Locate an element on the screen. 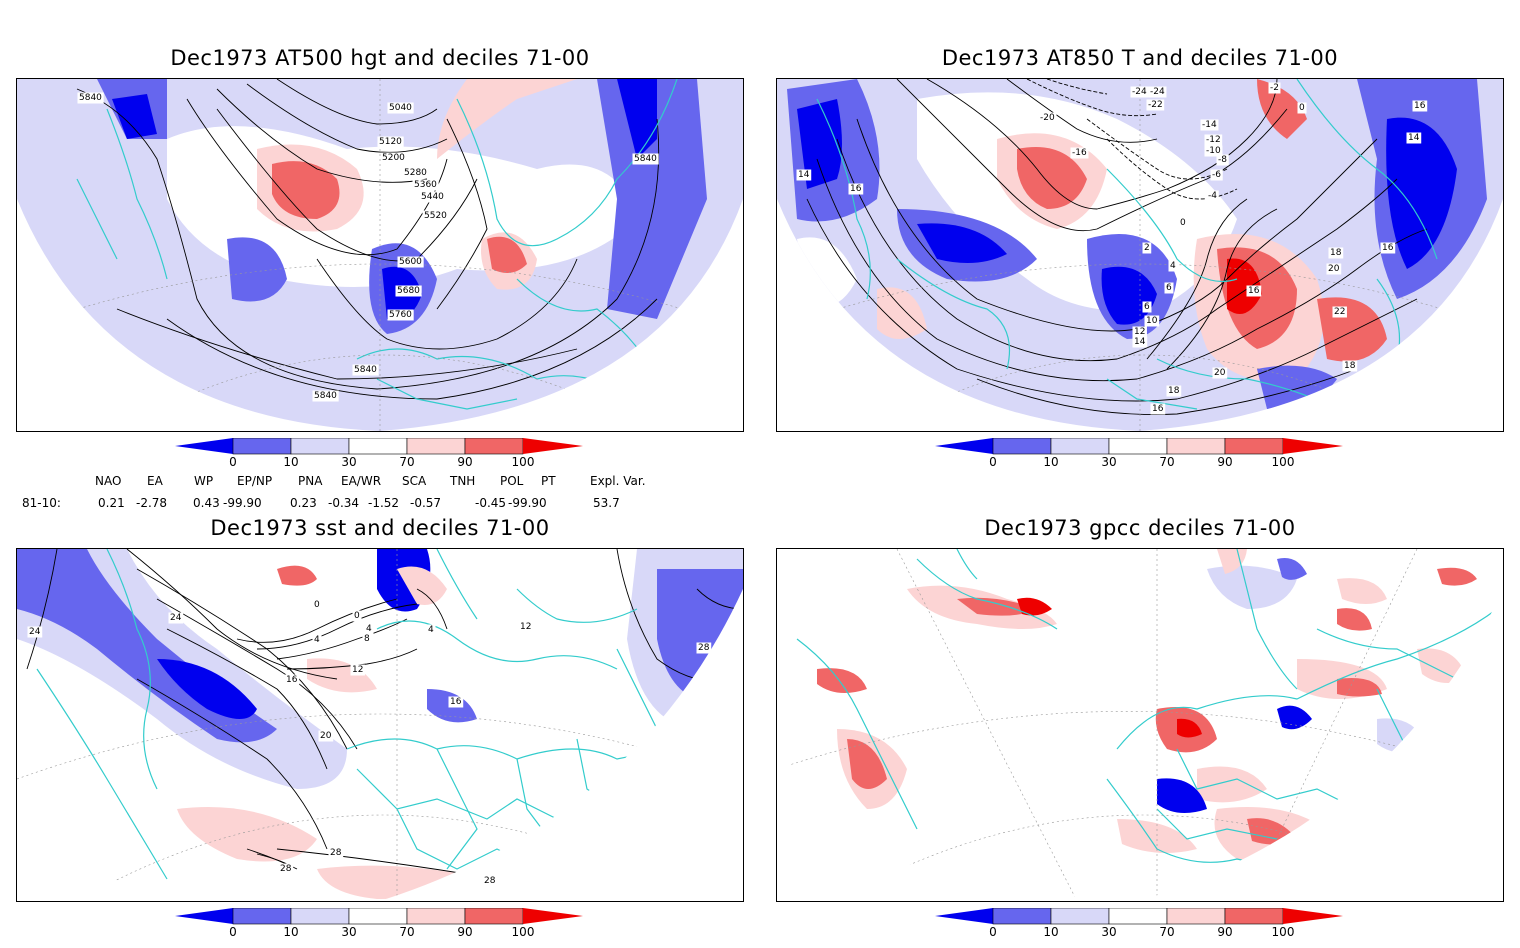  tc-value: -0.34 is located at coordinates (344, 503).